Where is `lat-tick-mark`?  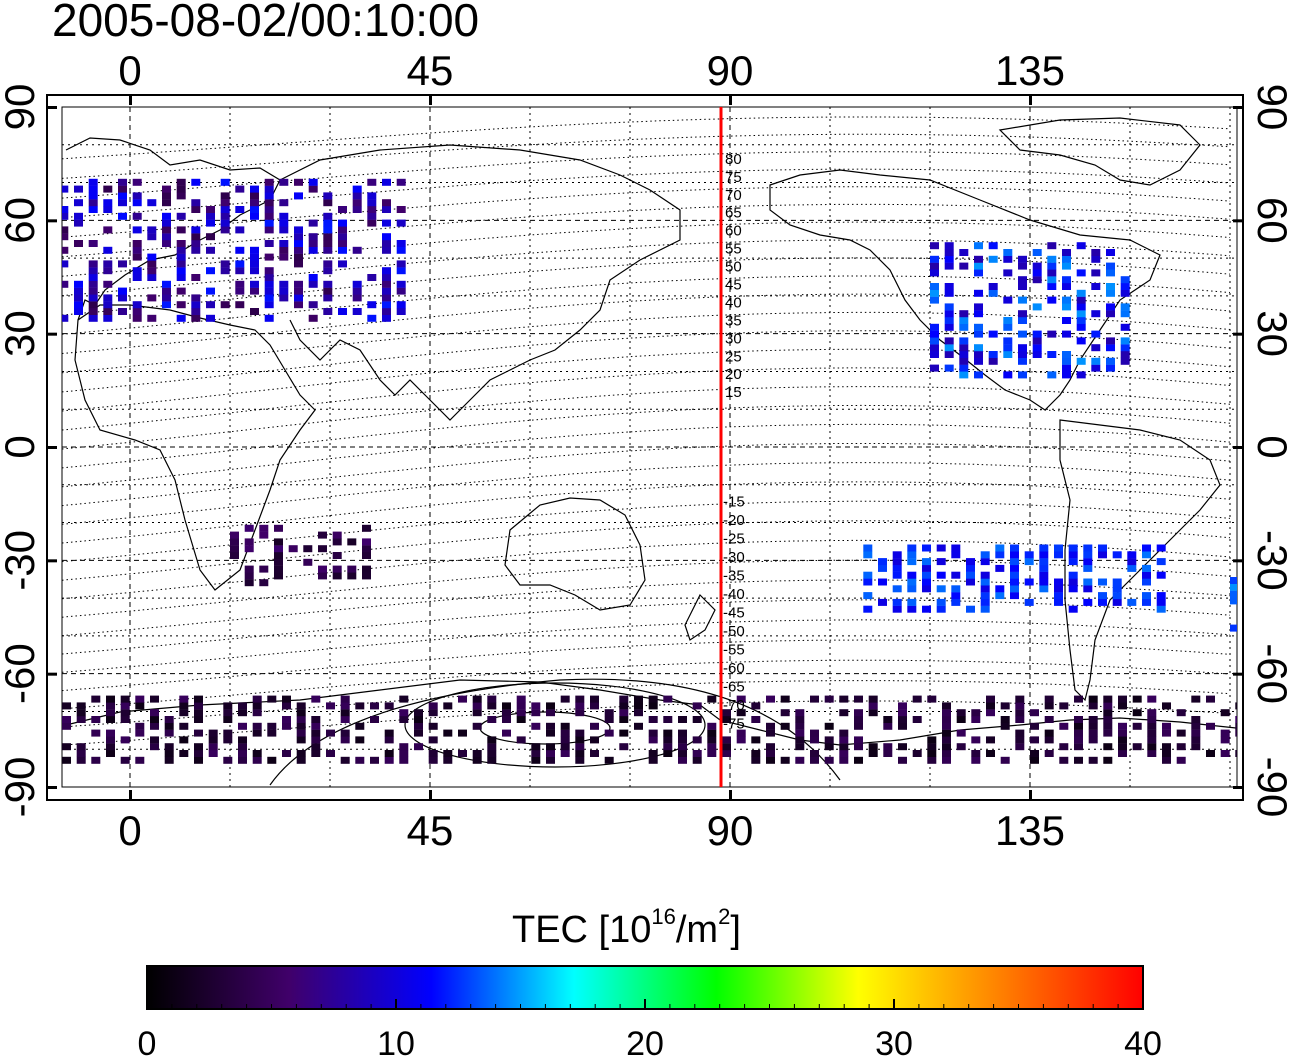
lat-tick-mark is located at coordinates (52, 334).